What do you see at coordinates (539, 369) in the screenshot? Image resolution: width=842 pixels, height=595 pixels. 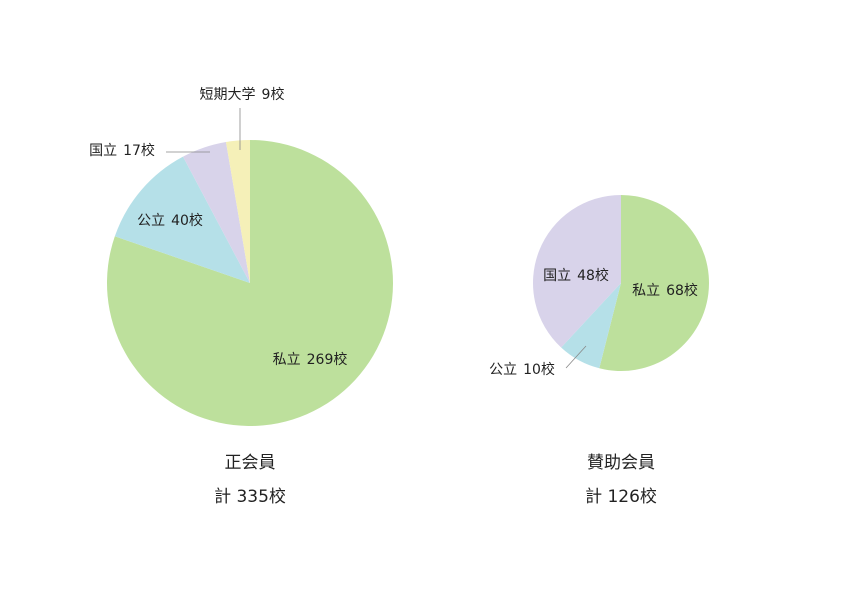 I see `value-label: 10校` at bounding box center [539, 369].